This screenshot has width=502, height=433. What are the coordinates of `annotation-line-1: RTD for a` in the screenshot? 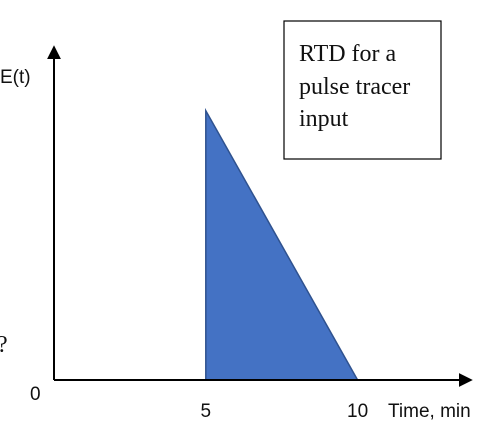 It's located at (348, 54).